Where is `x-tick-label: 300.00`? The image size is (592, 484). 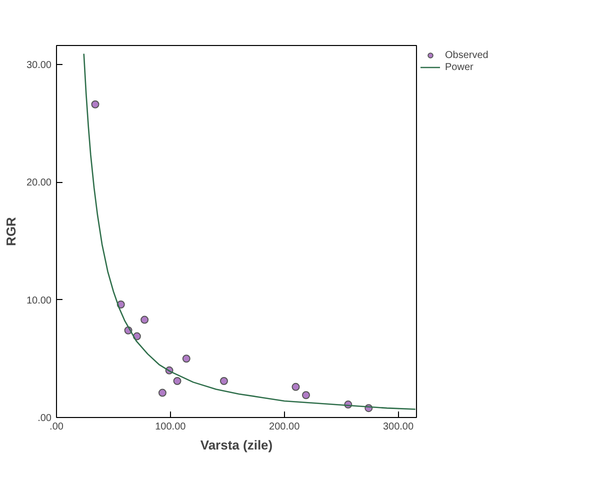
x-tick-label: 300.00 is located at coordinates (398, 427).